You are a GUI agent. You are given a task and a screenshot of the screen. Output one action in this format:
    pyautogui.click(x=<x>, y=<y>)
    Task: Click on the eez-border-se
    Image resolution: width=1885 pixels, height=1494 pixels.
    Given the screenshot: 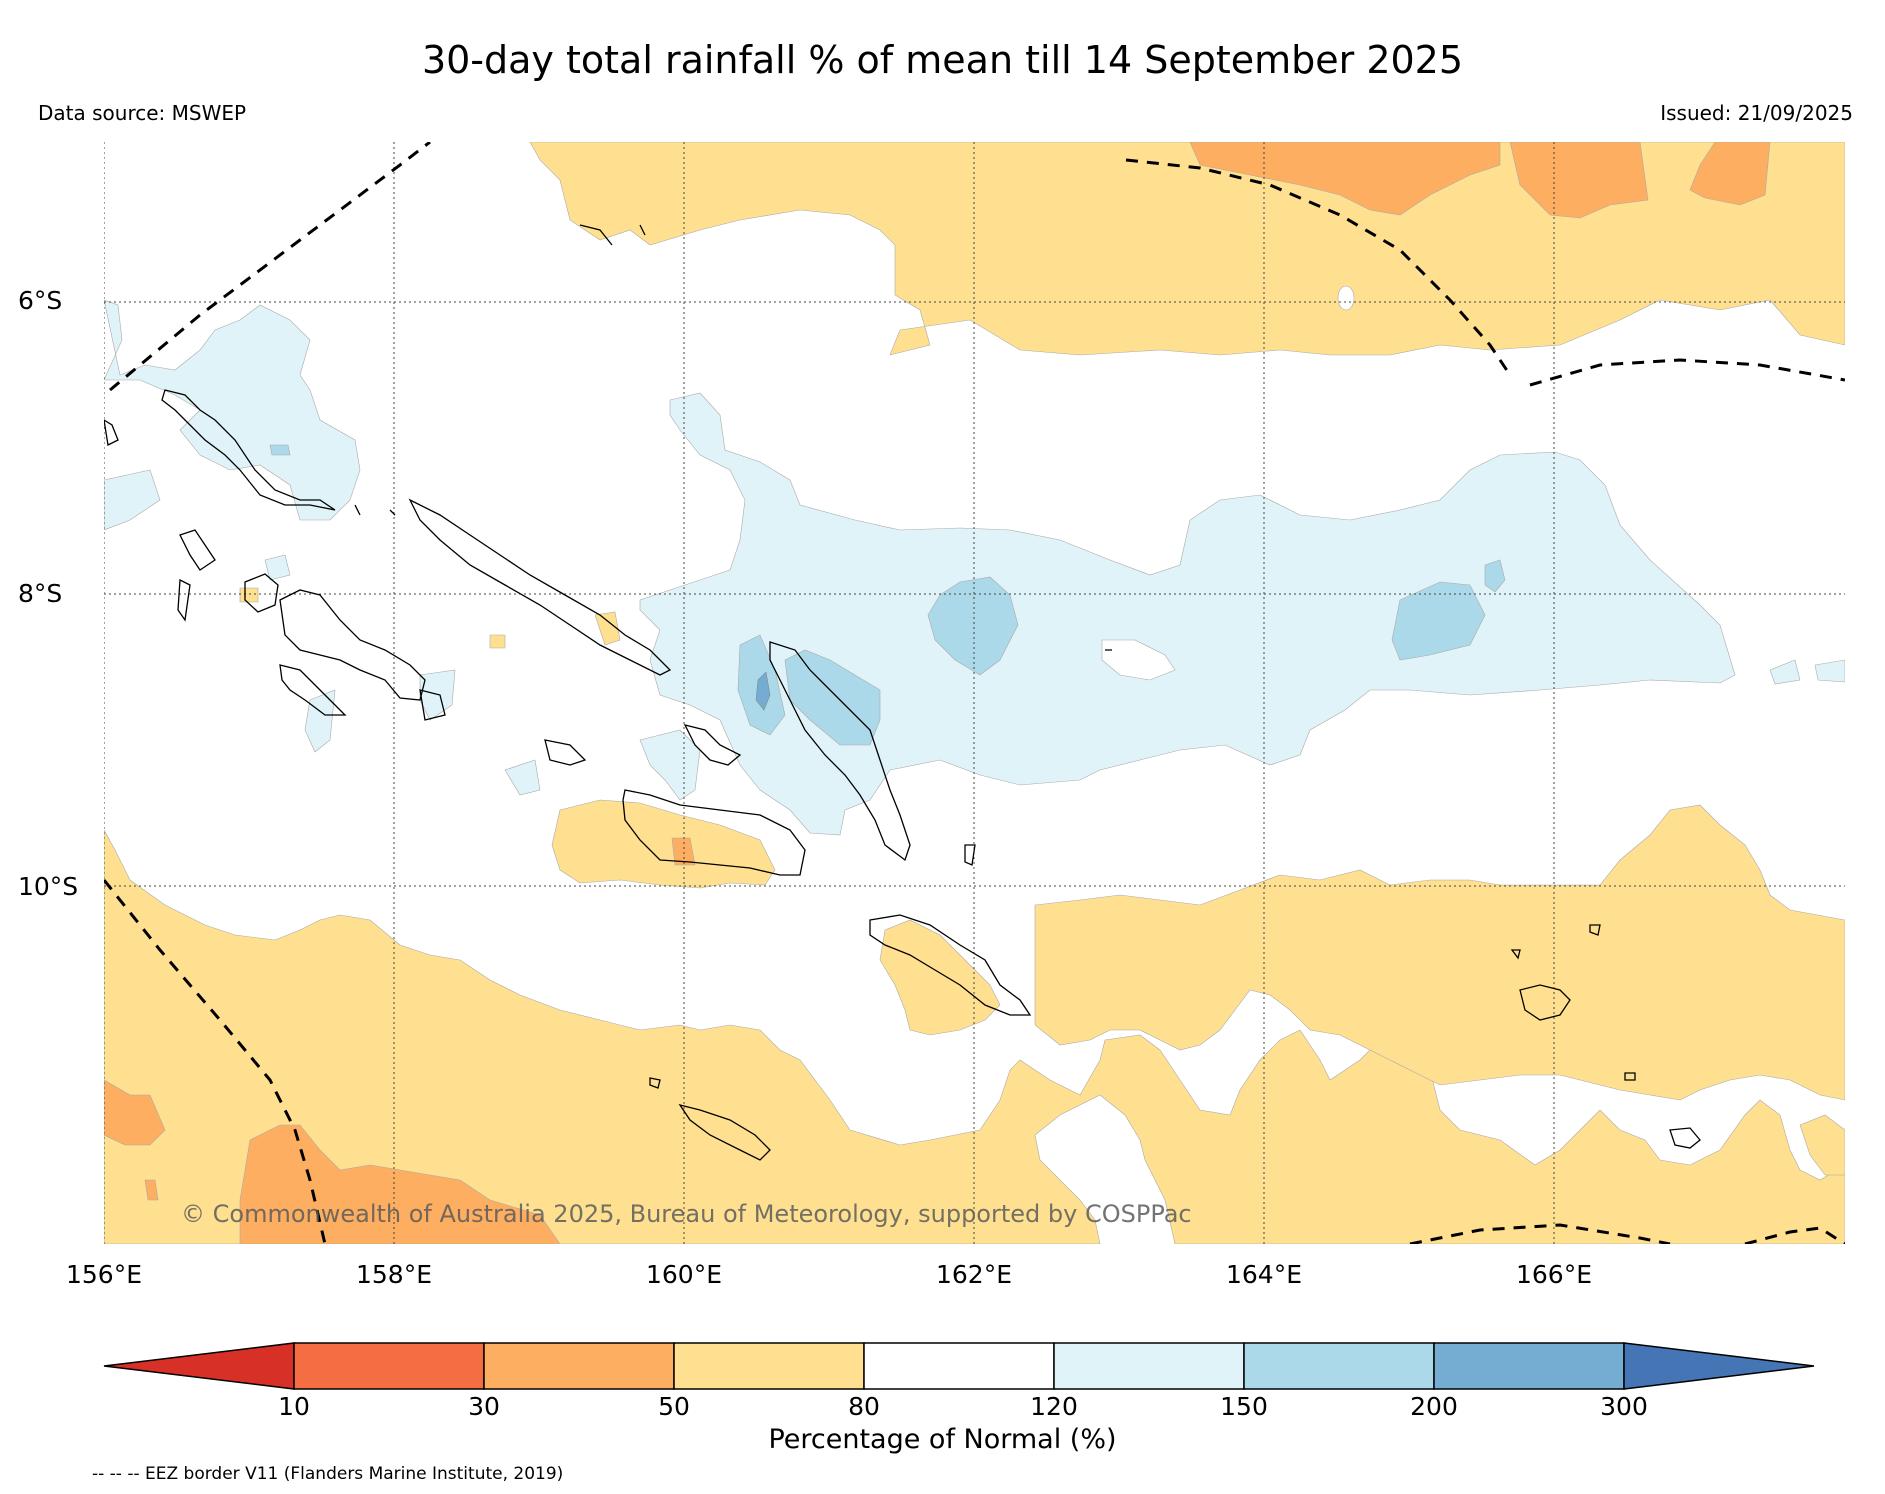 What is the action you would take?
    pyautogui.click(x=1794, y=1235)
    